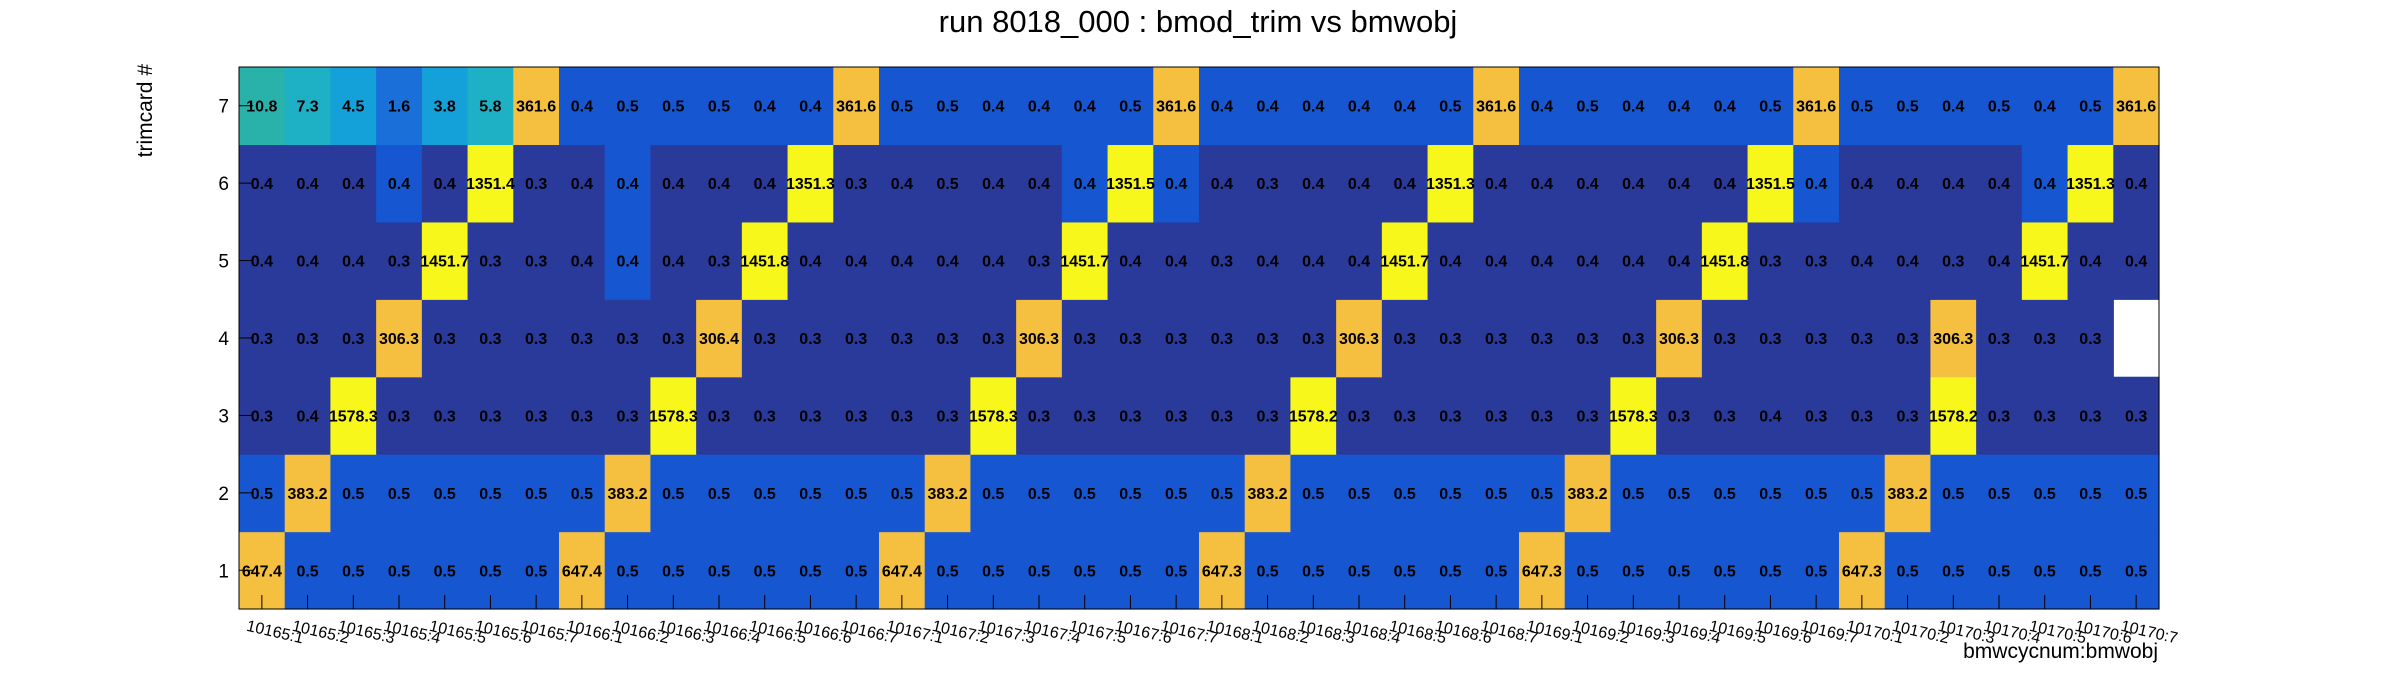 The width and height of the screenshot is (2396, 677). Describe the element at coordinates (2090, 184) in the screenshot. I see `cell-value-label: 1351.3` at that location.